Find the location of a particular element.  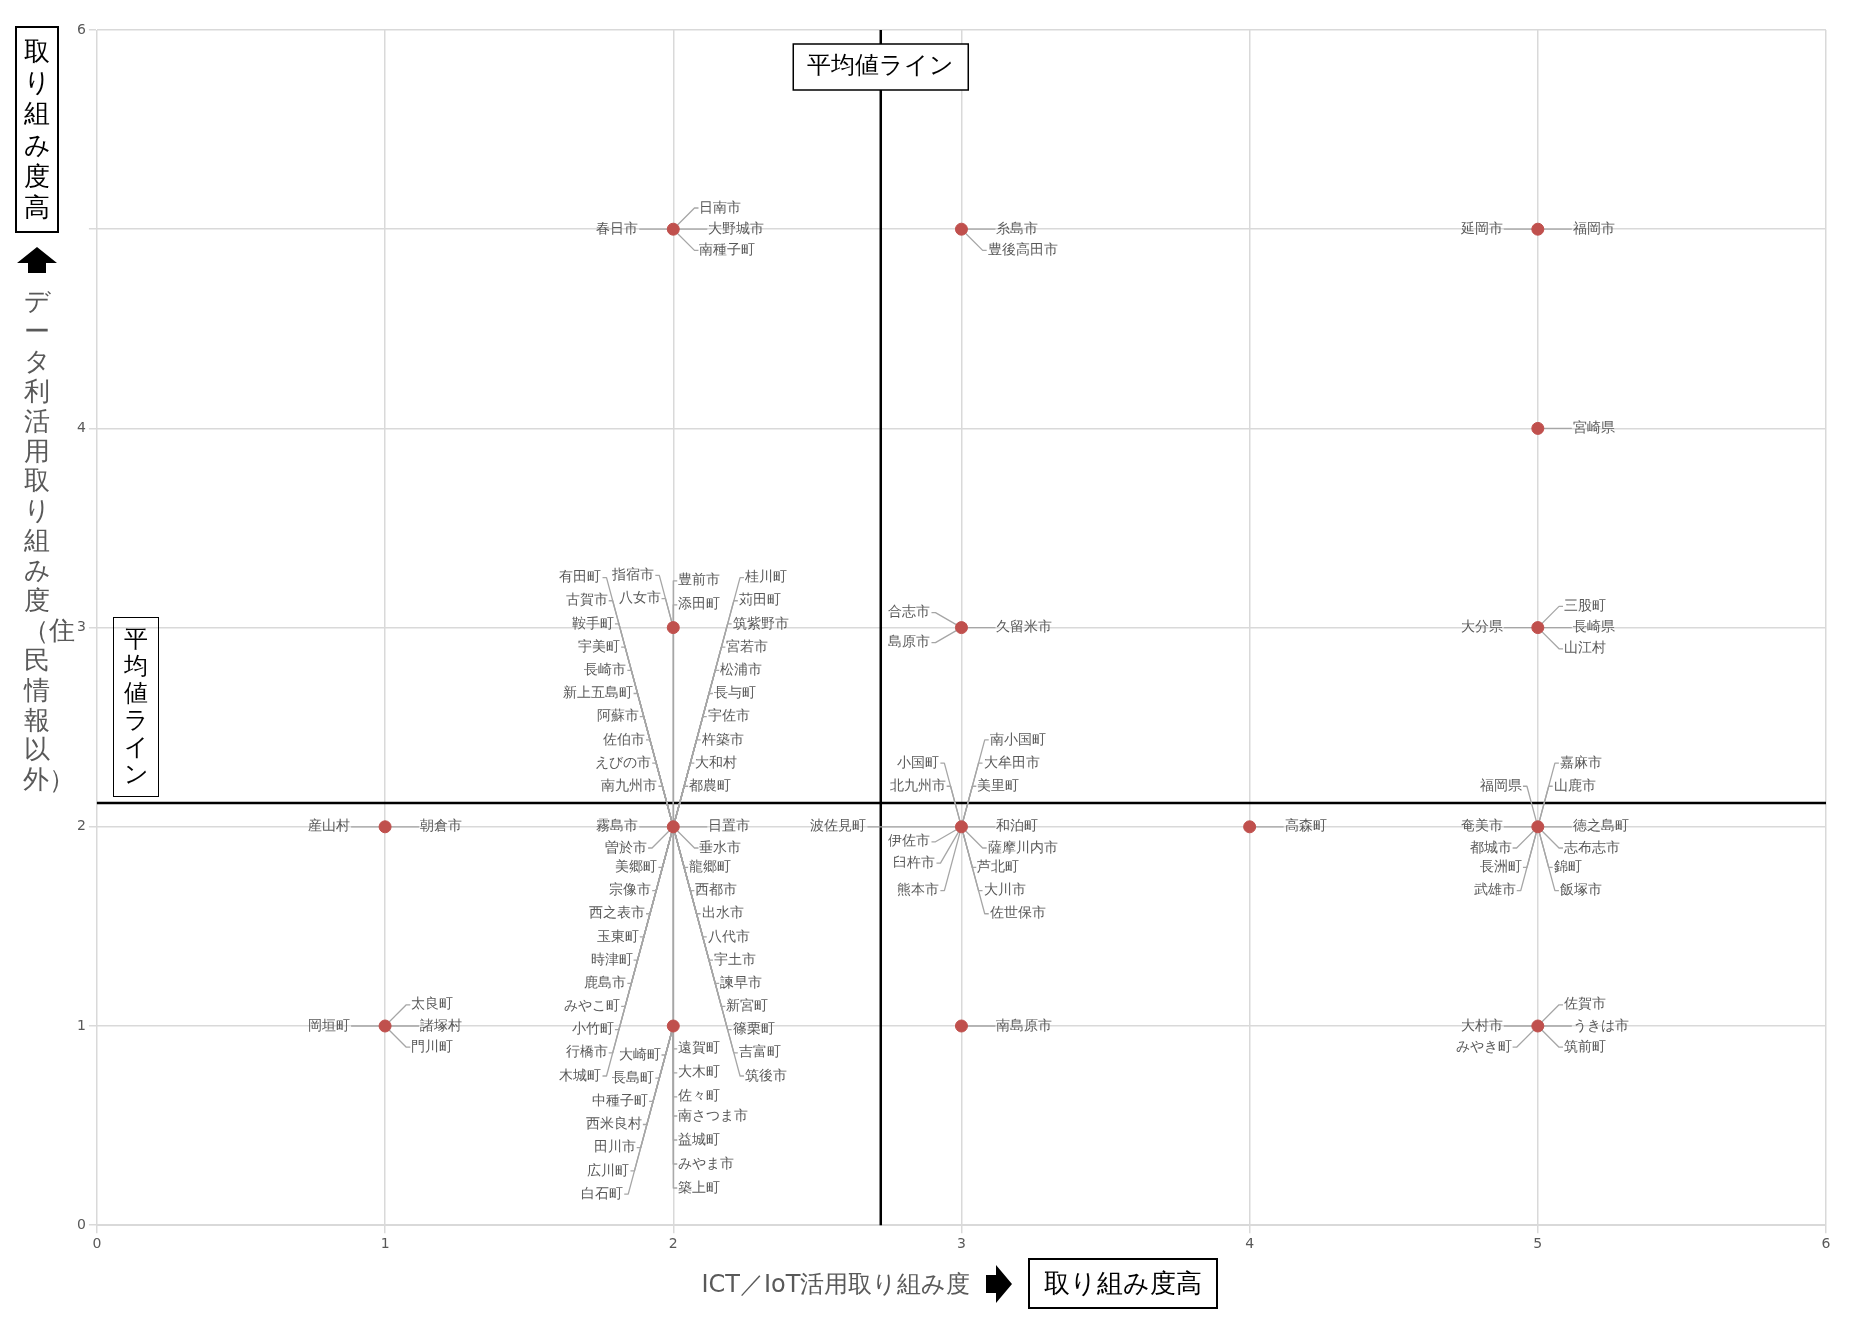

annotation: 糸島市 is located at coordinates (1017, 227).